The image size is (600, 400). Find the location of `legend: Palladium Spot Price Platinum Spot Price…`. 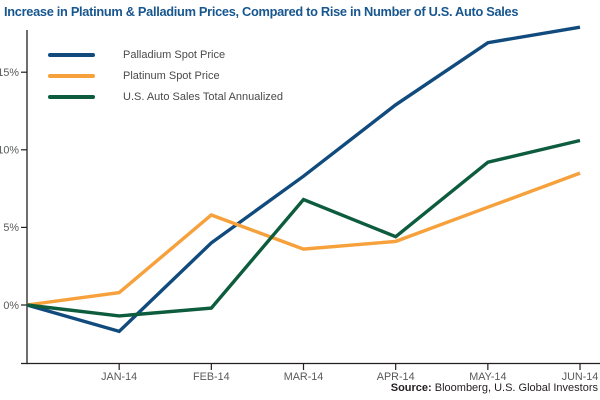

legend: Palladium Spot Price Platinum Spot Price… is located at coordinates (165, 76).